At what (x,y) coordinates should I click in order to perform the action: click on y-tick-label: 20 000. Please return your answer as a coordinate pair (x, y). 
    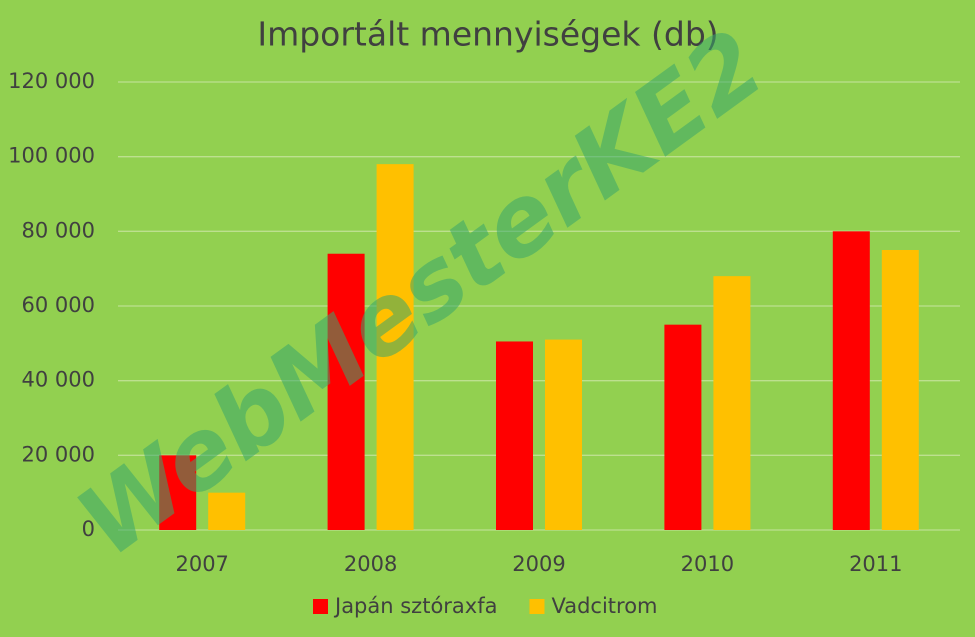
    Looking at the image, I should click on (58, 454).